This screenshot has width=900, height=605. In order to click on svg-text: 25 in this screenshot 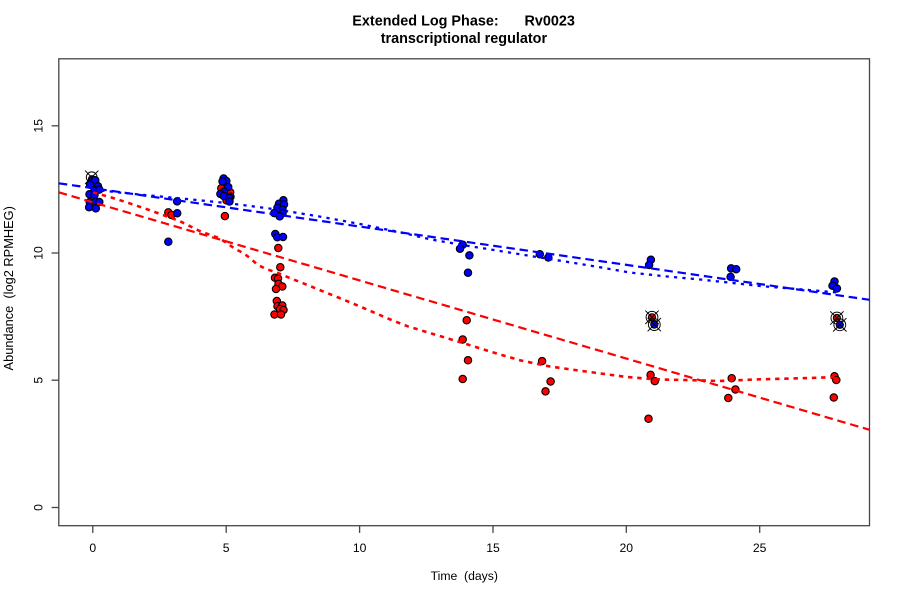, I will do `click(760, 548)`.